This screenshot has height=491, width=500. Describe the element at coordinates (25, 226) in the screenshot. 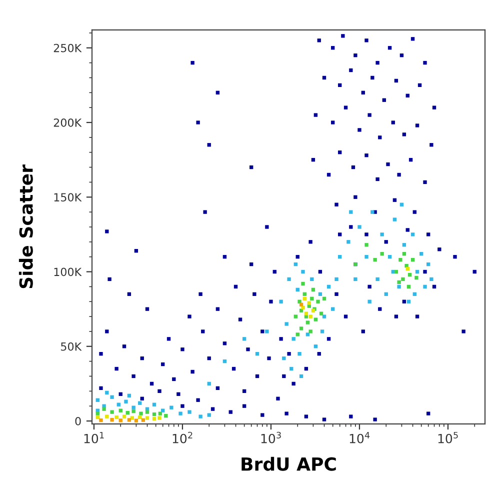

I see `y-axis-title: Side Scatter` at that location.